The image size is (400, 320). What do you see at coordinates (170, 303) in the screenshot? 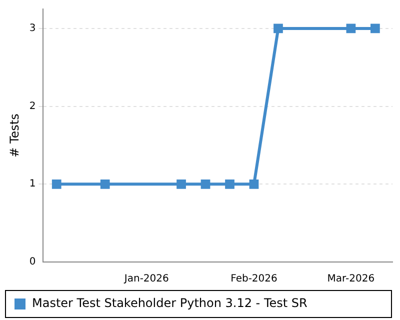
I see `legend-label: Master Test Stakeholder Python 3.12 - Test SR` at bounding box center [170, 303].